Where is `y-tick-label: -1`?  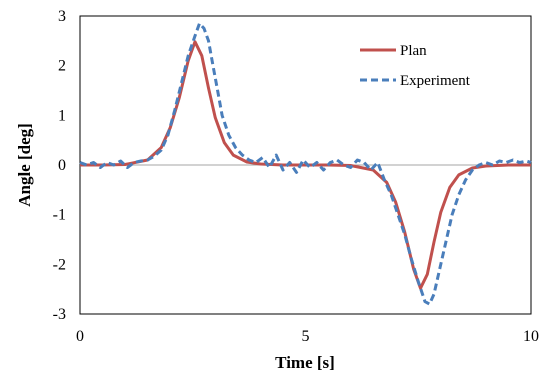
y-tick-label: -1 is located at coordinates (59, 215).